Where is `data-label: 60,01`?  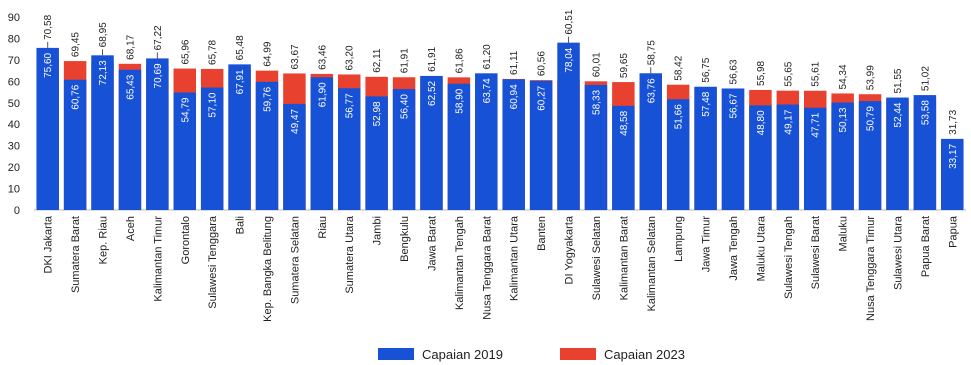
data-label: 60,01 is located at coordinates (596, 64).